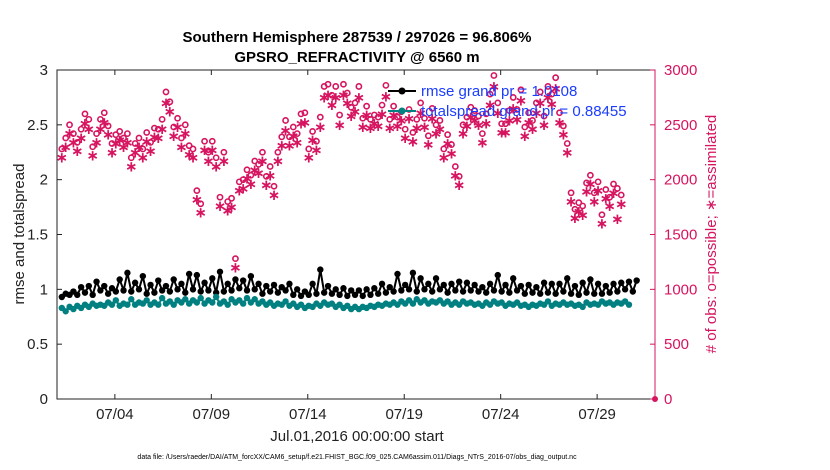 The width and height of the screenshot is (830, 470). Describe the element at coordinates (680, 235) in the screenshot. I see `y-tick-label-right: 1500` at that location.